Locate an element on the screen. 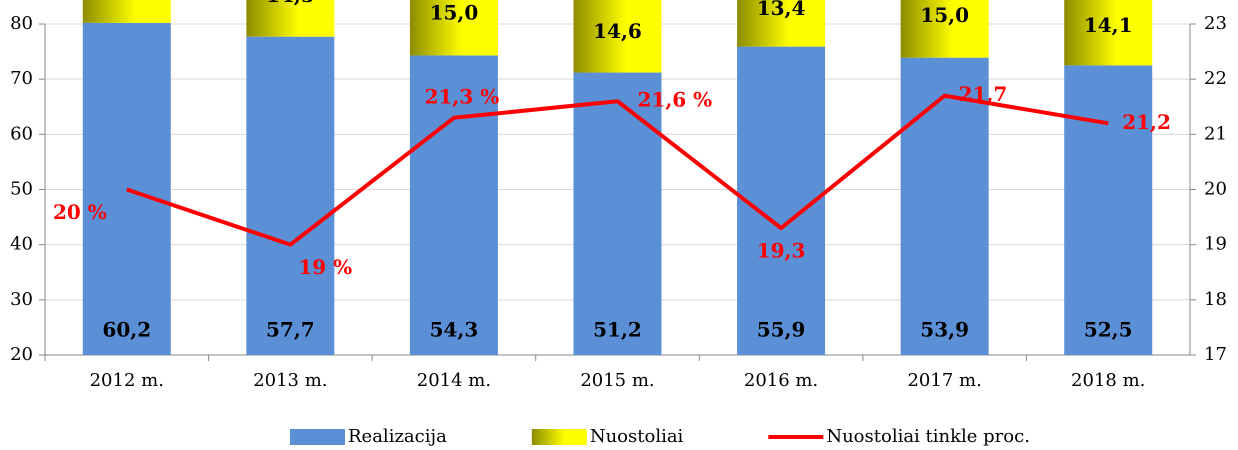 The height and width of the screenshot is (450, 1238). x-tick-label: 2016 m. is located at coordinates (781, 380).